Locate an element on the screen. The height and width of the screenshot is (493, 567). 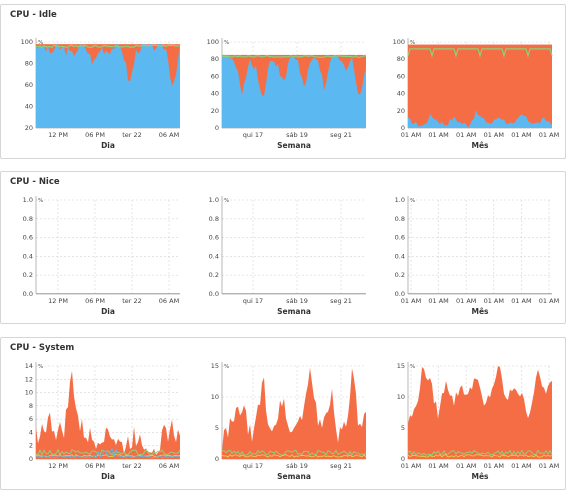
panel-title: CPU - Idle is located at coordinates (33, 15).